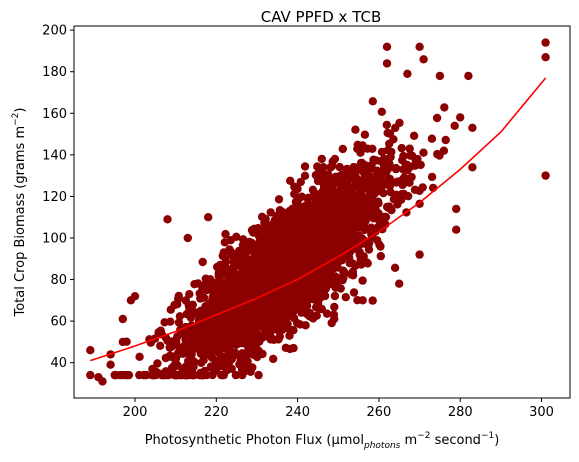  I want to click on x-axis-label-superscript-1: −2, so click(423, 436).